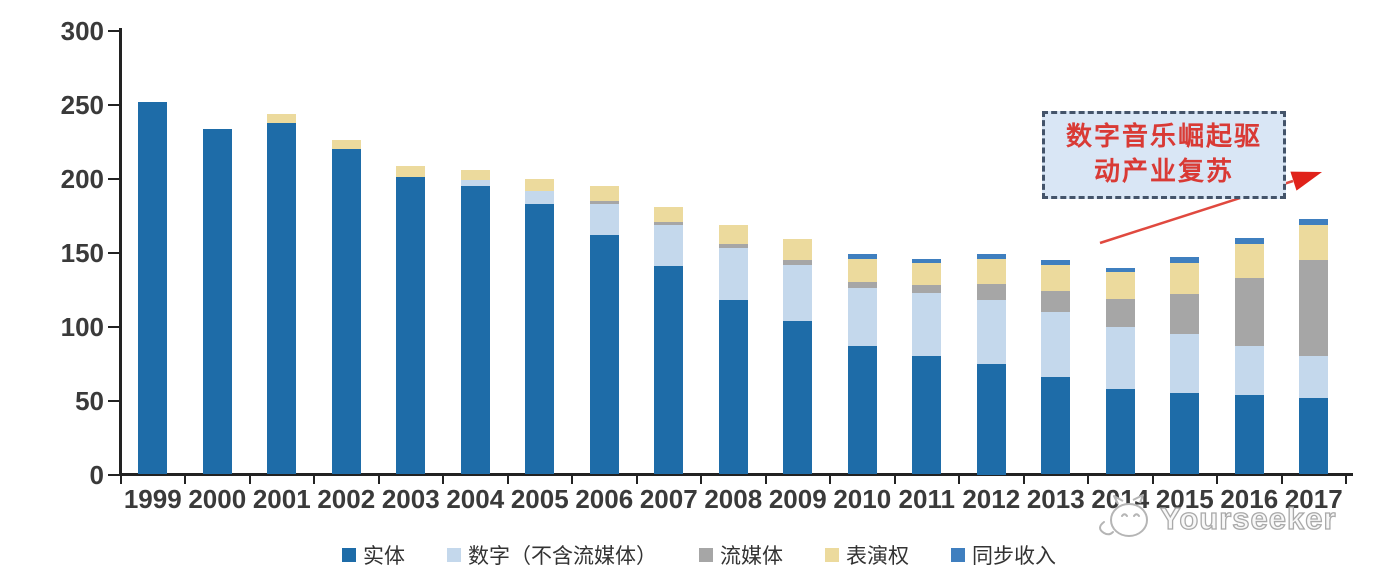 The height and width of the screenshot is (582, 1398). I want to click on bar-2011-流媒体, so click(927, 289).